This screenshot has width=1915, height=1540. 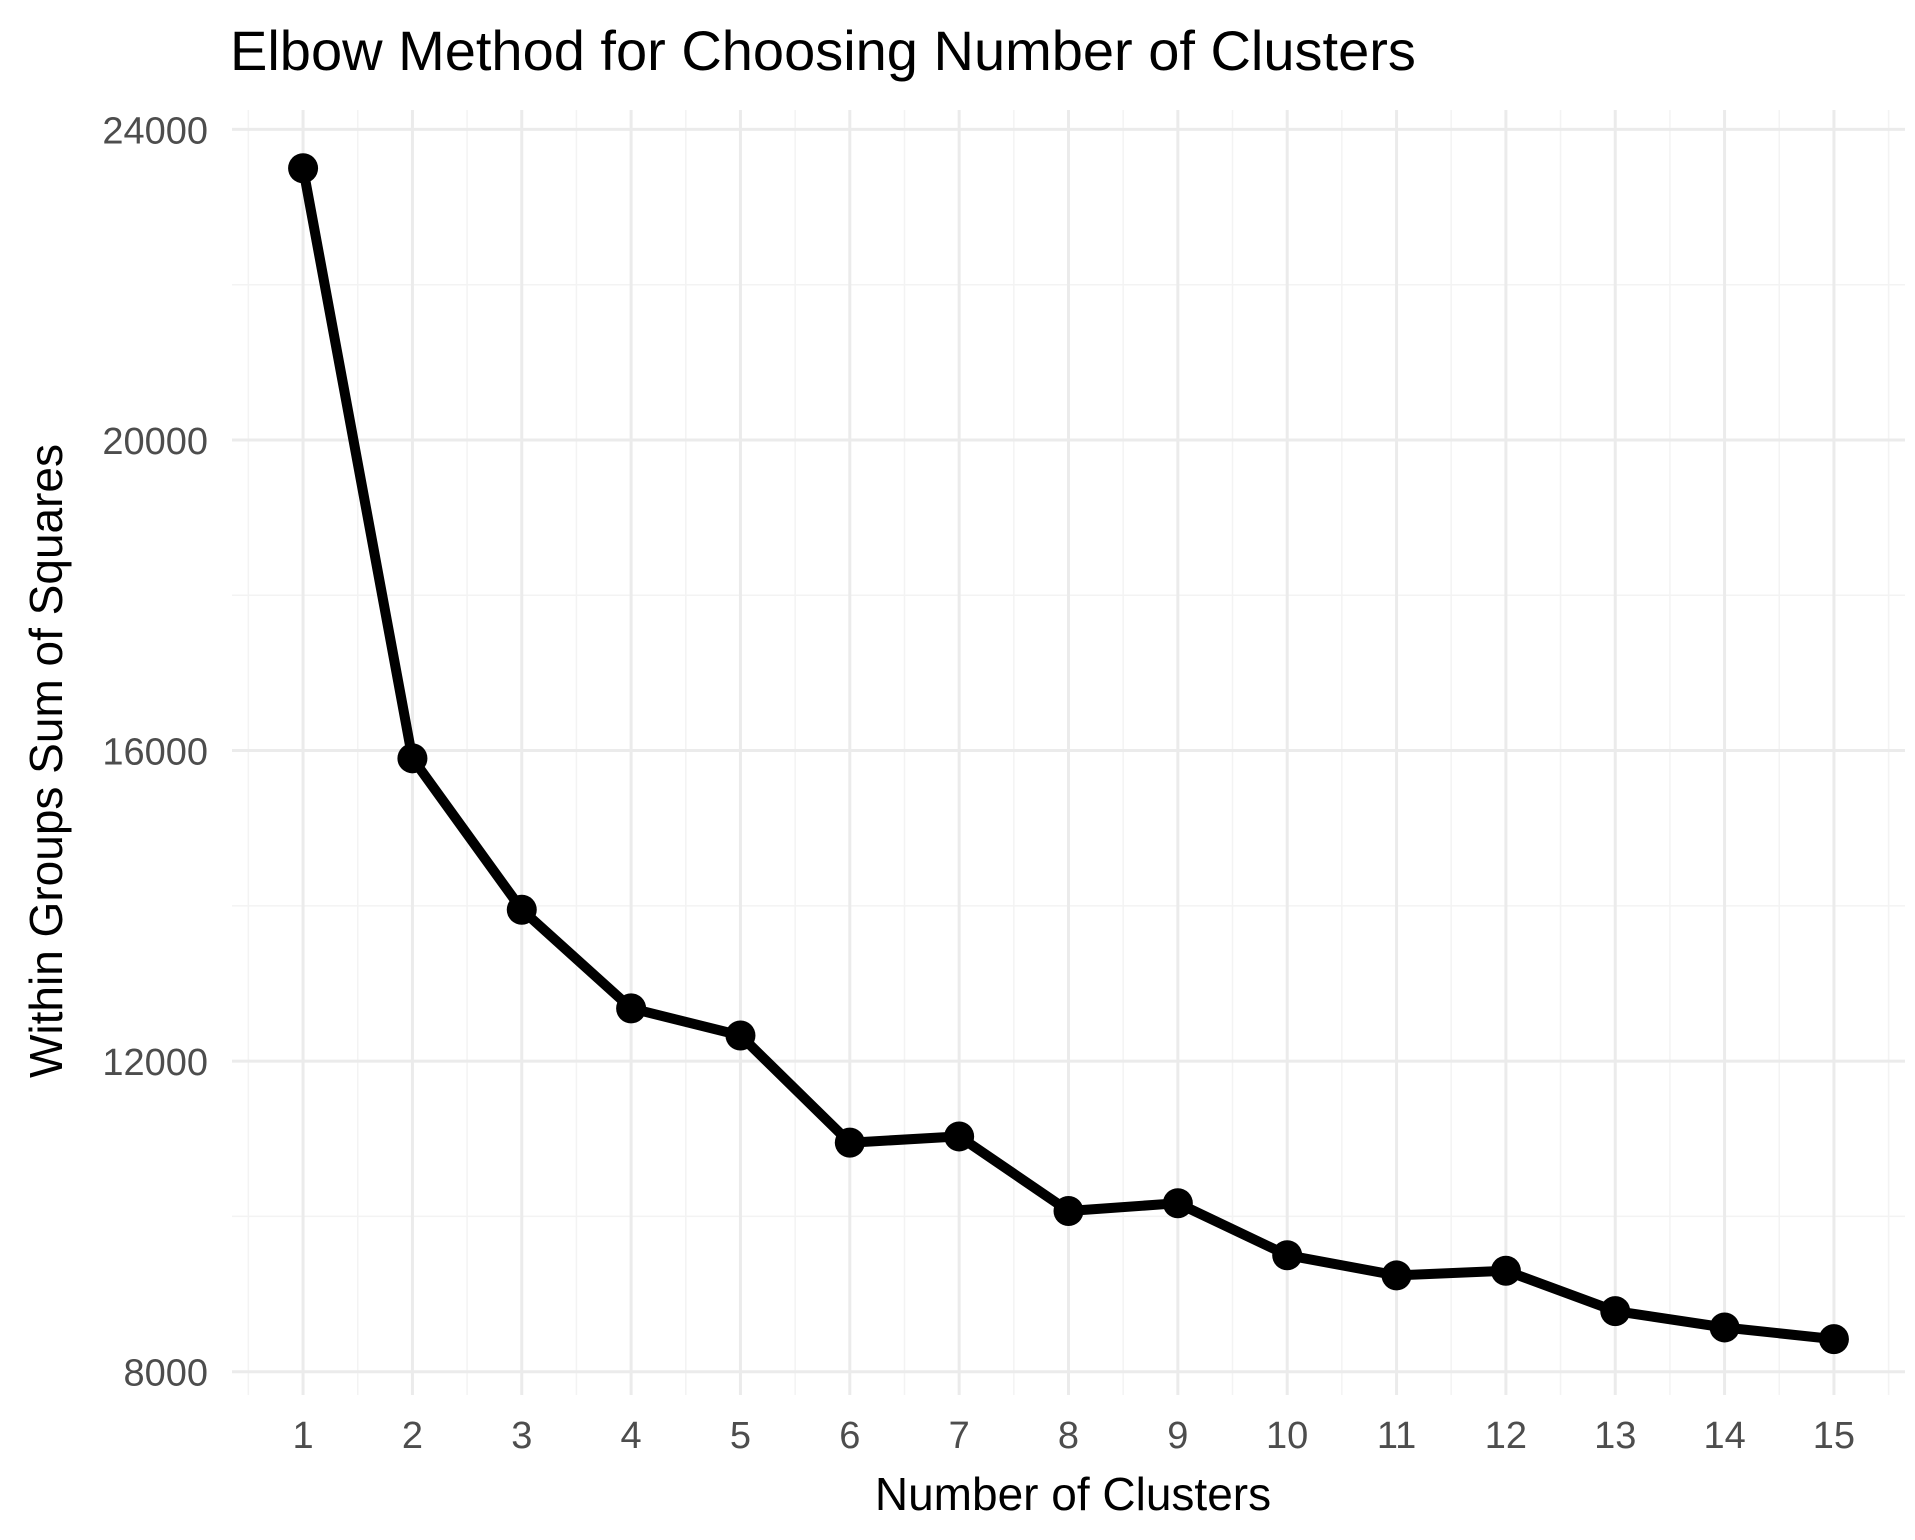 What do you see at coordinates (959, 1436) in the screenshot?
I see `x-tick-label-7: 7` at bounding box center [959, 1436].